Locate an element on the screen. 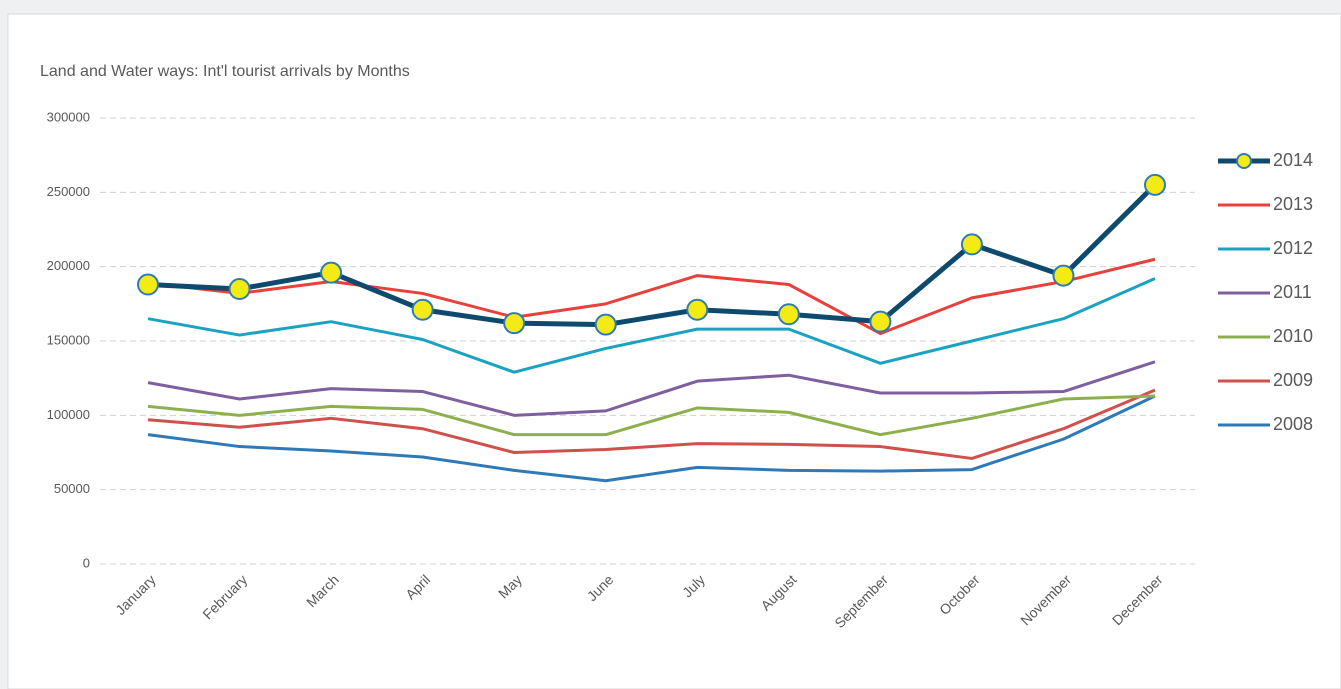  legend-marker is located at coordinates (1244, 161).